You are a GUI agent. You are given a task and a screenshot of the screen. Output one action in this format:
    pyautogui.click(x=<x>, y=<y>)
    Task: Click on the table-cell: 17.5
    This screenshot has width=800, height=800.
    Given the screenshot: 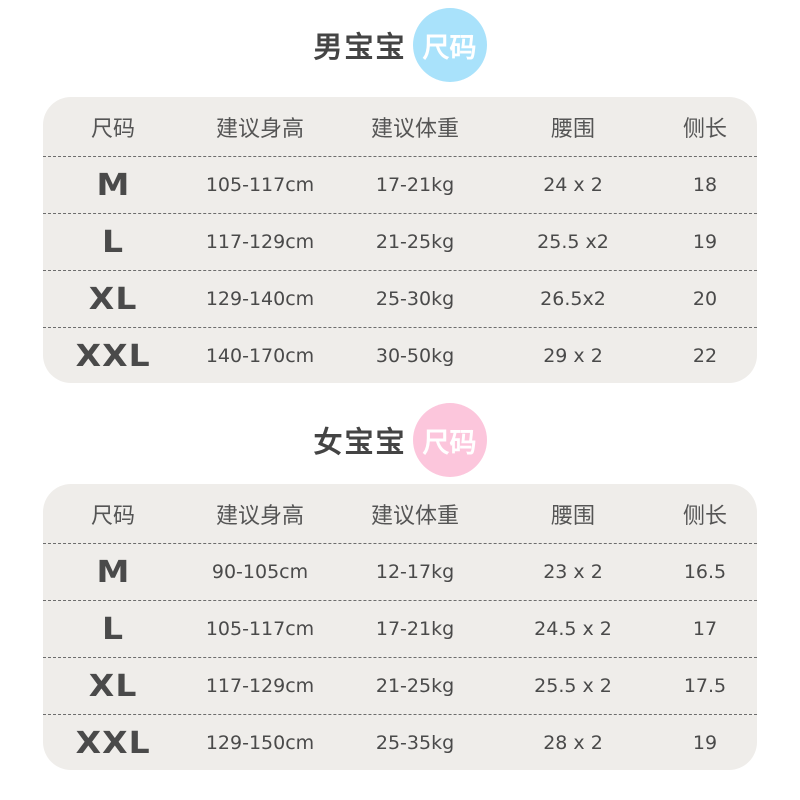 What is the action you would take?
    pyautogui.click(x=705, y=686)
    